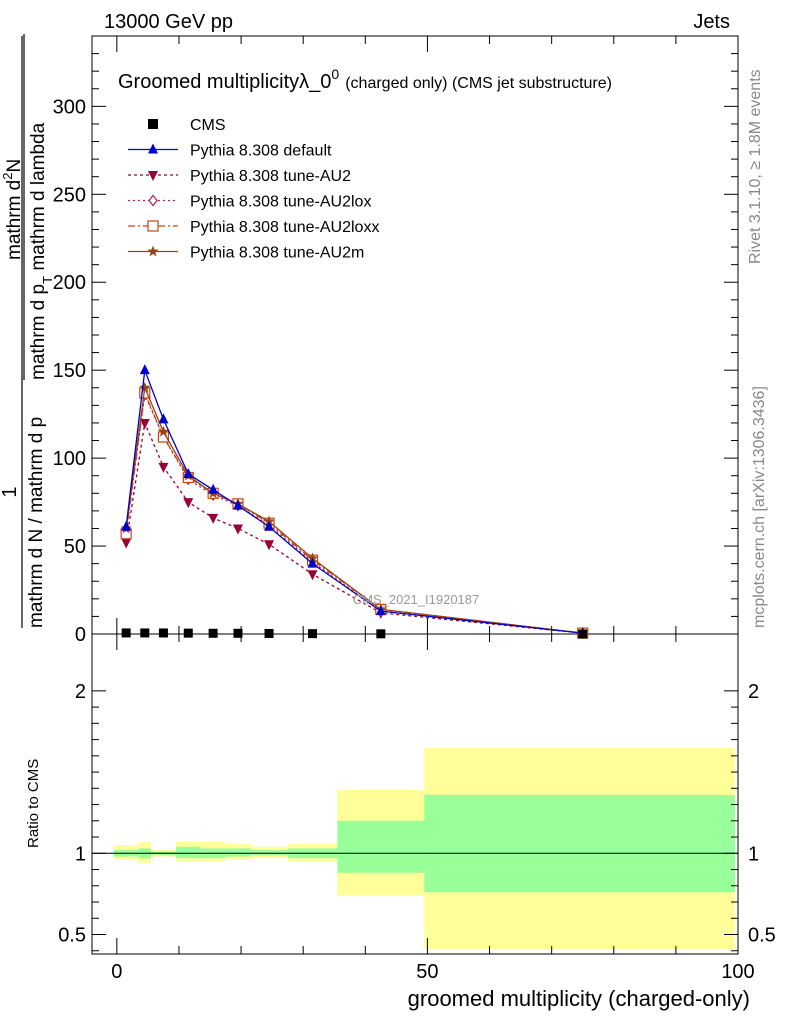 This screenshot has height=1029, width=786. I want to click on ratio-y-tick-label-right: 1, so click(753, 854).